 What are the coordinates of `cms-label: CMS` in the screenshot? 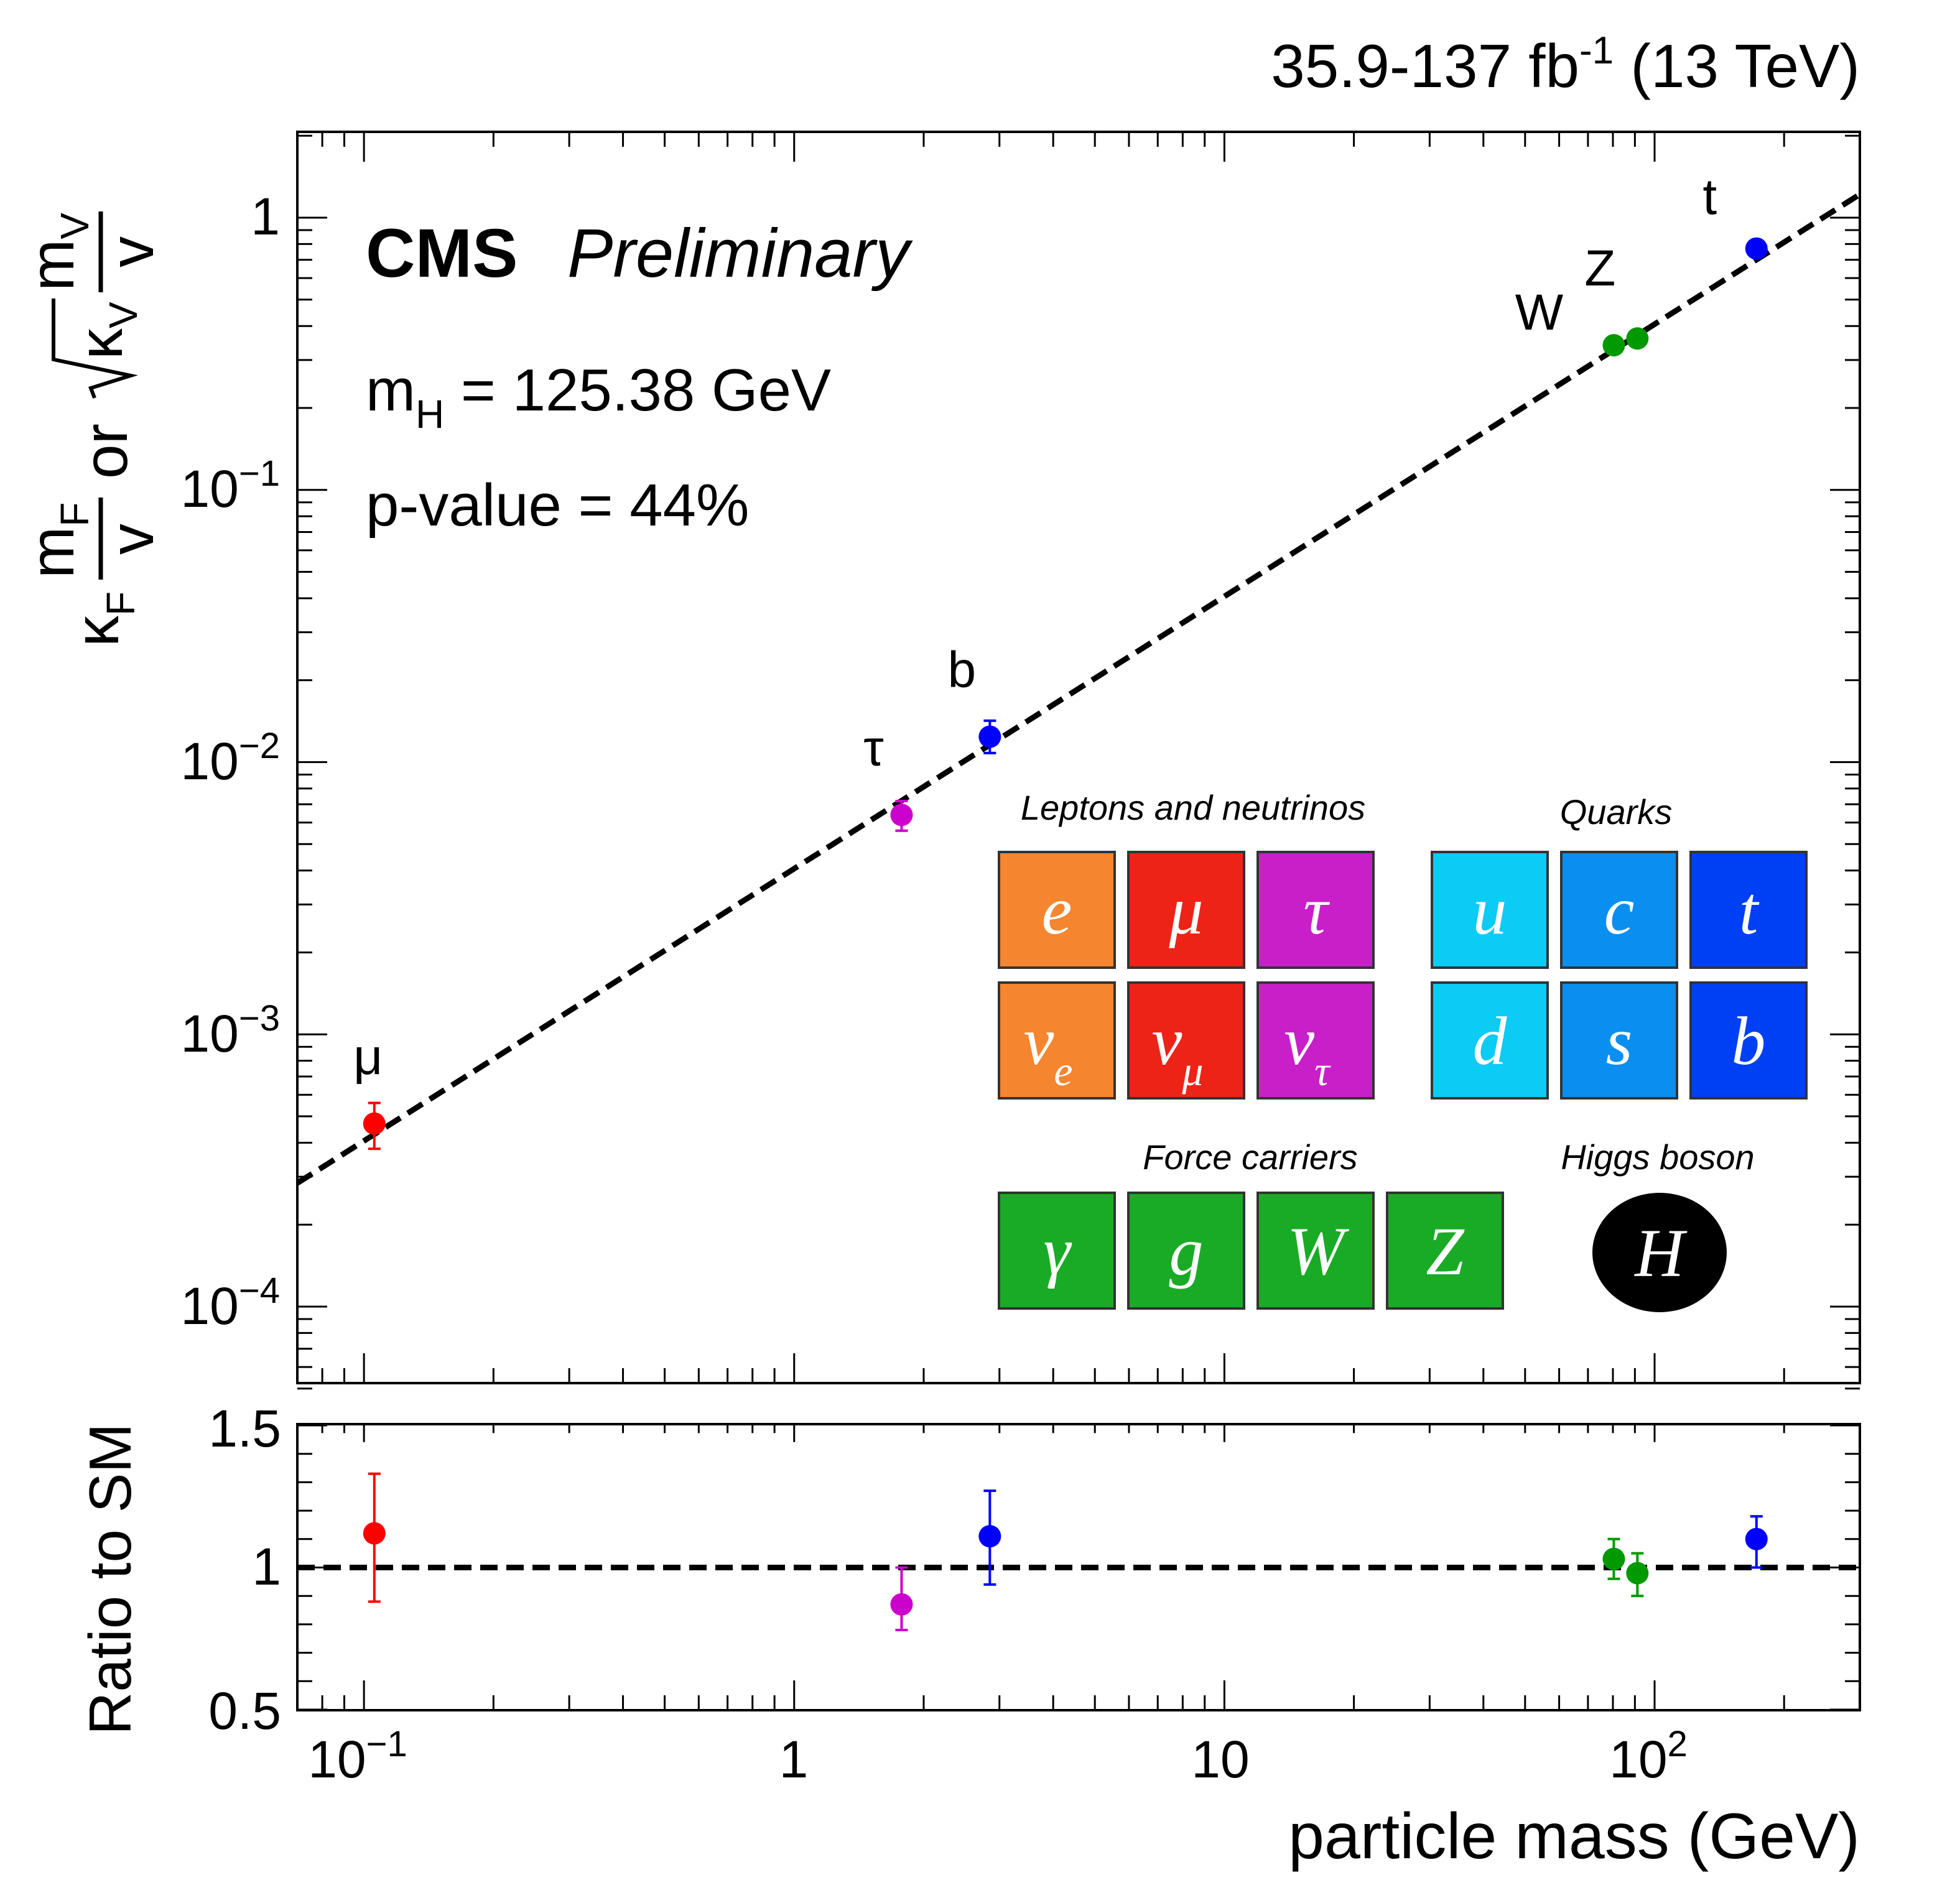 It's located at (442, 254).